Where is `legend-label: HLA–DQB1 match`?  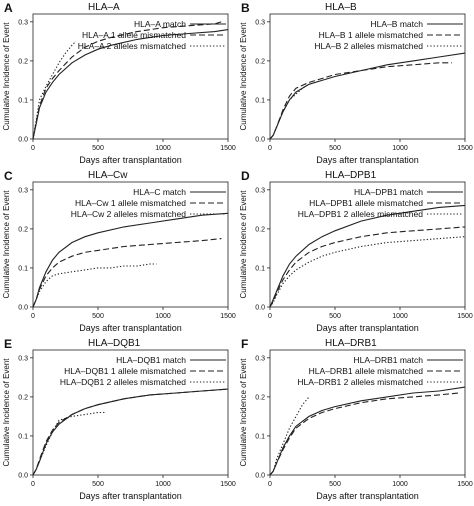 legend-label: HLA–DQB1 match is located at coordinates (151, 360).